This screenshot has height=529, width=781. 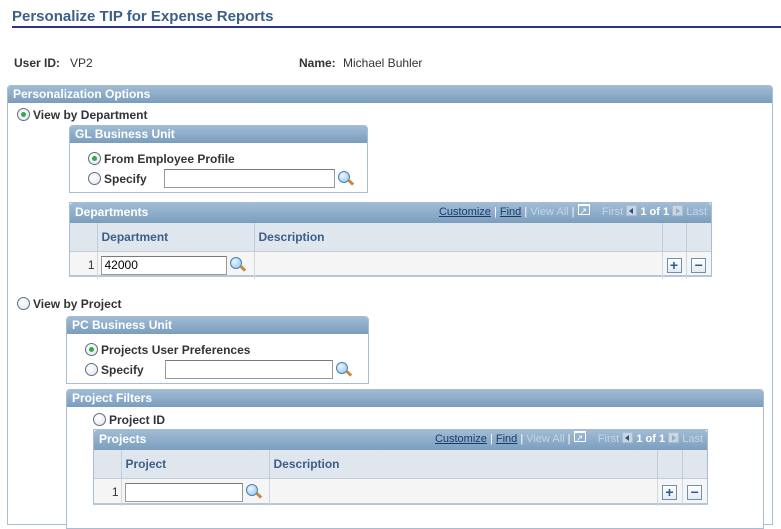 I want to click on user-id-value: VP2, so click(x=81, y=63).